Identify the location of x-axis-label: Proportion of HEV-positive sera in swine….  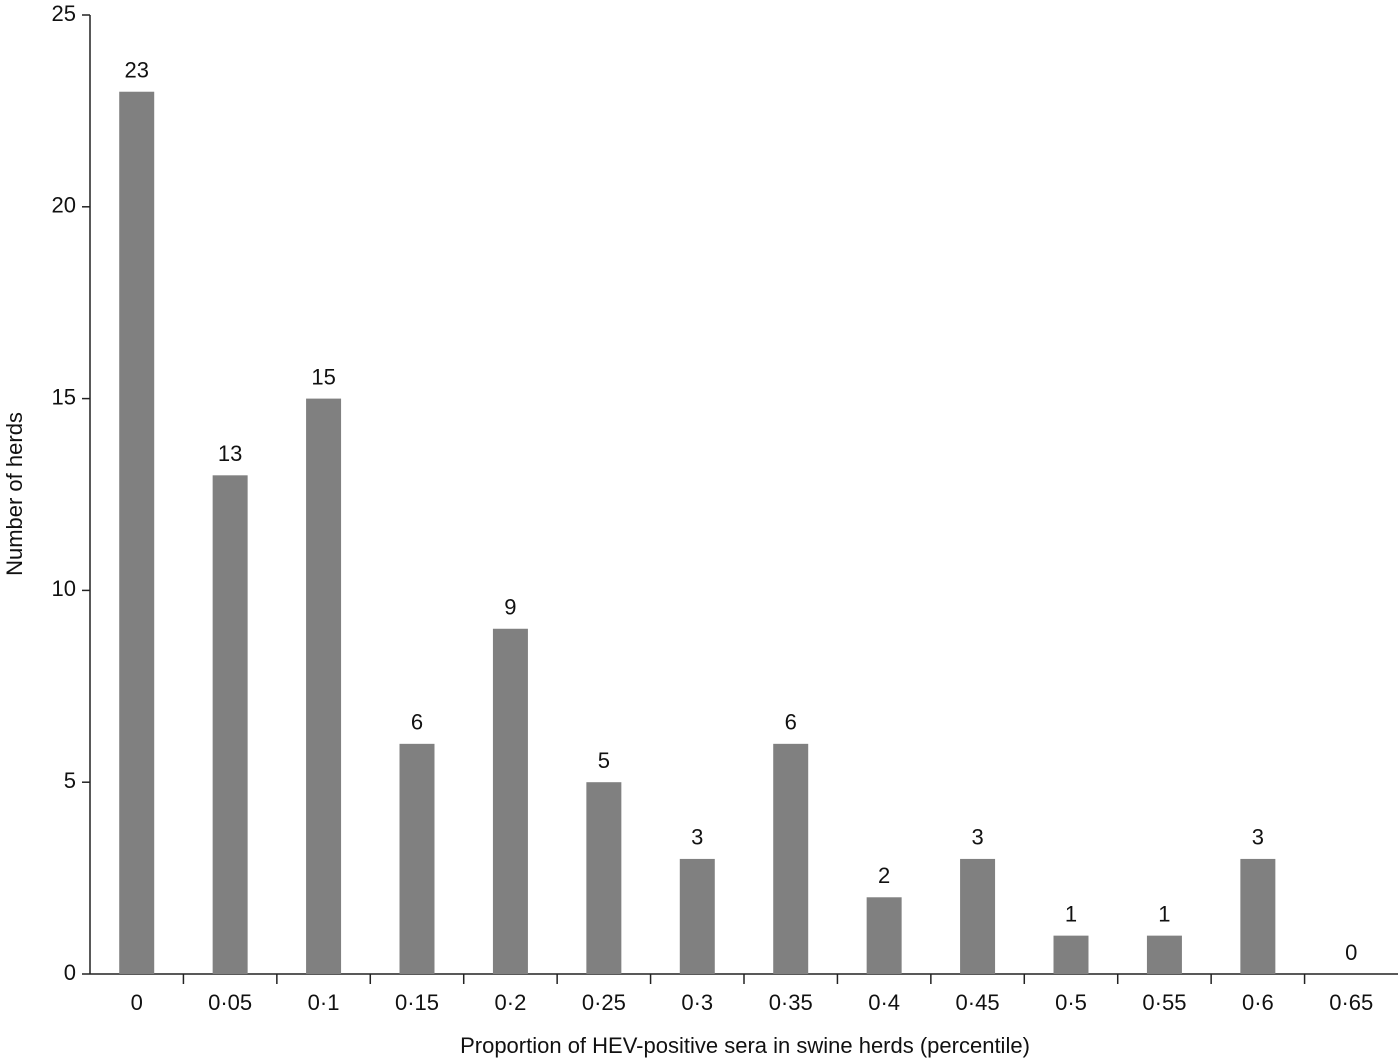
(745, 1045).